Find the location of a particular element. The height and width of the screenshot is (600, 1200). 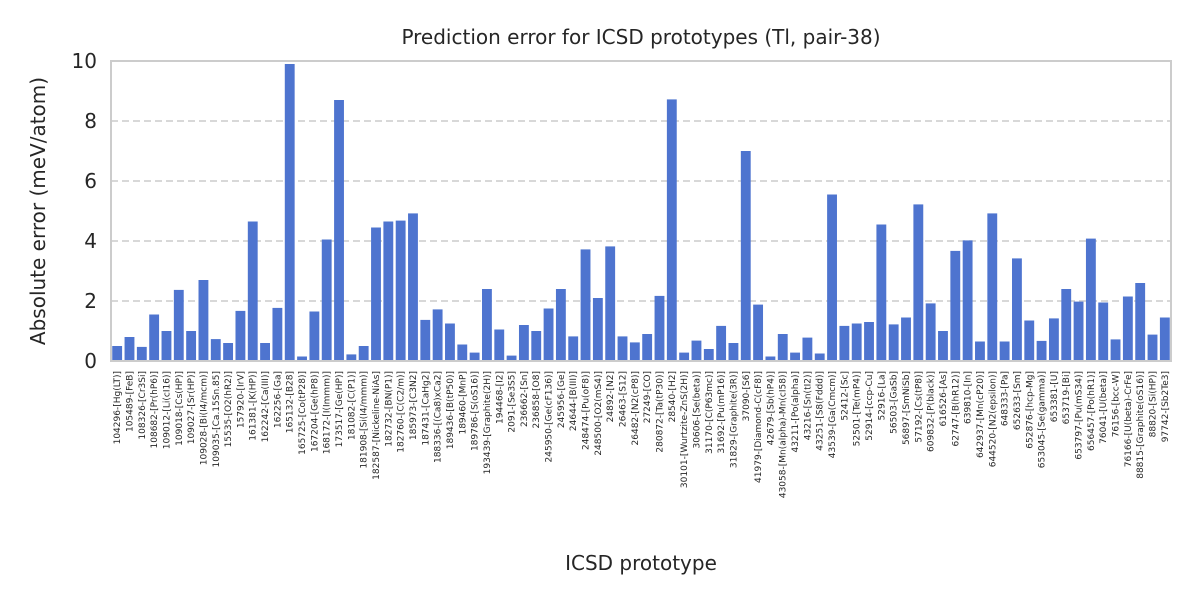

x-tick-label: 182760-[C(C2/m)] is located at coordinates (402, 412).